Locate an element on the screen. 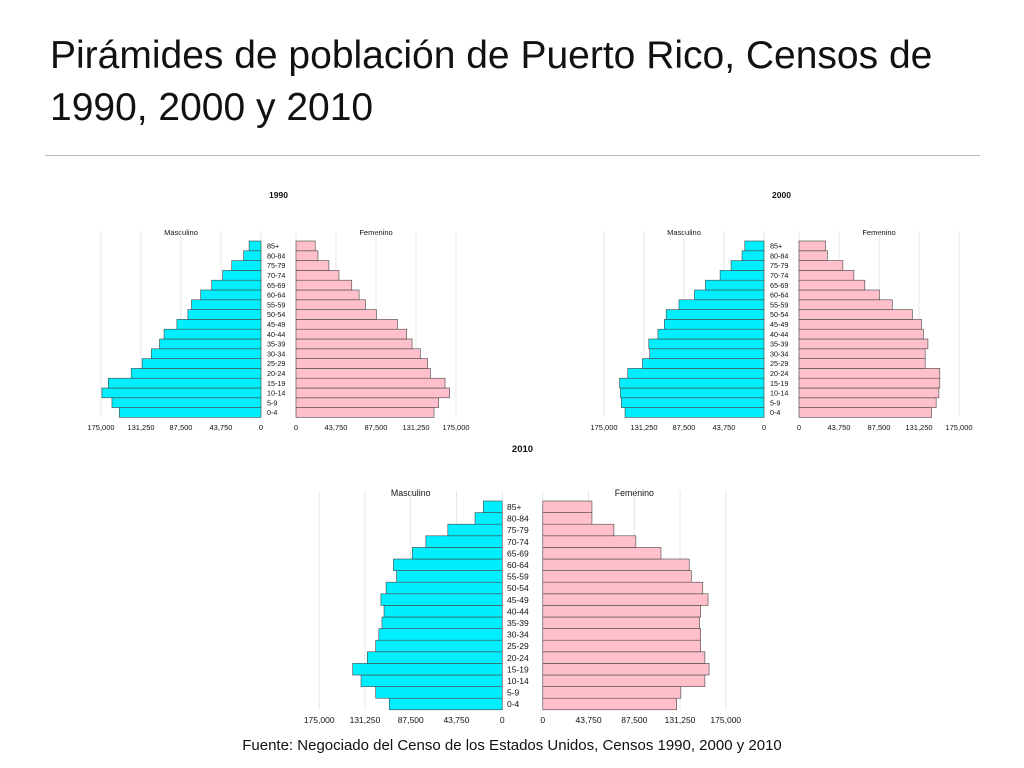  age-group-label: 80-84 is located at coordinates (276, 255).